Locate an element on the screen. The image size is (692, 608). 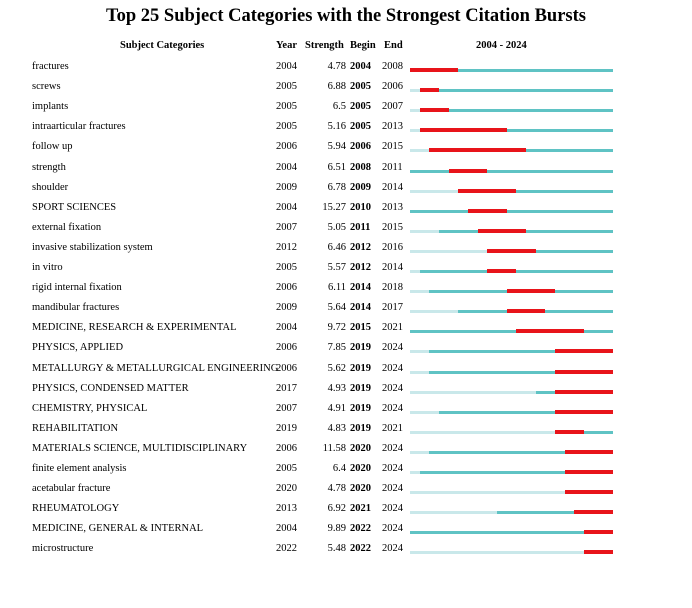
category-cell: MATERIALS SCIENCE, MULTIDISCIPLINARY is located at coordinates (140, 448).